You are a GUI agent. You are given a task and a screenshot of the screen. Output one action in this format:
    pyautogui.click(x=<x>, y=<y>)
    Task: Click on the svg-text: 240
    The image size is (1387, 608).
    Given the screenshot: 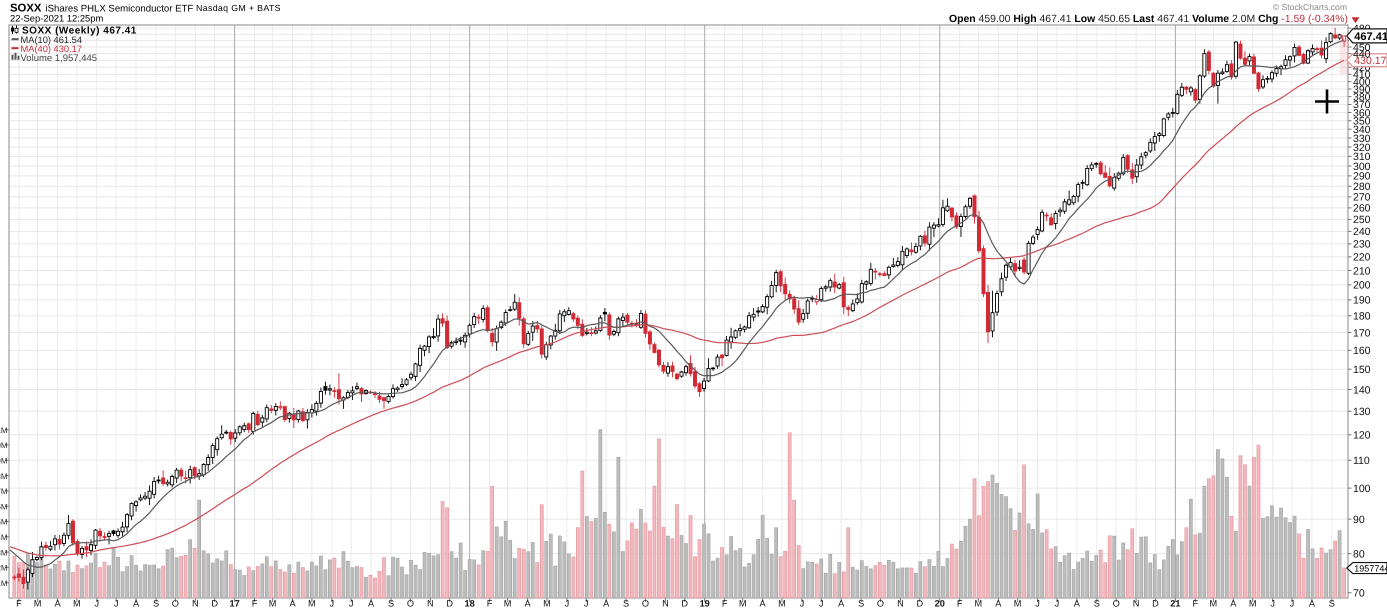 What is the action you would take?
    pyautogui.click(x=1362, y=232)
    